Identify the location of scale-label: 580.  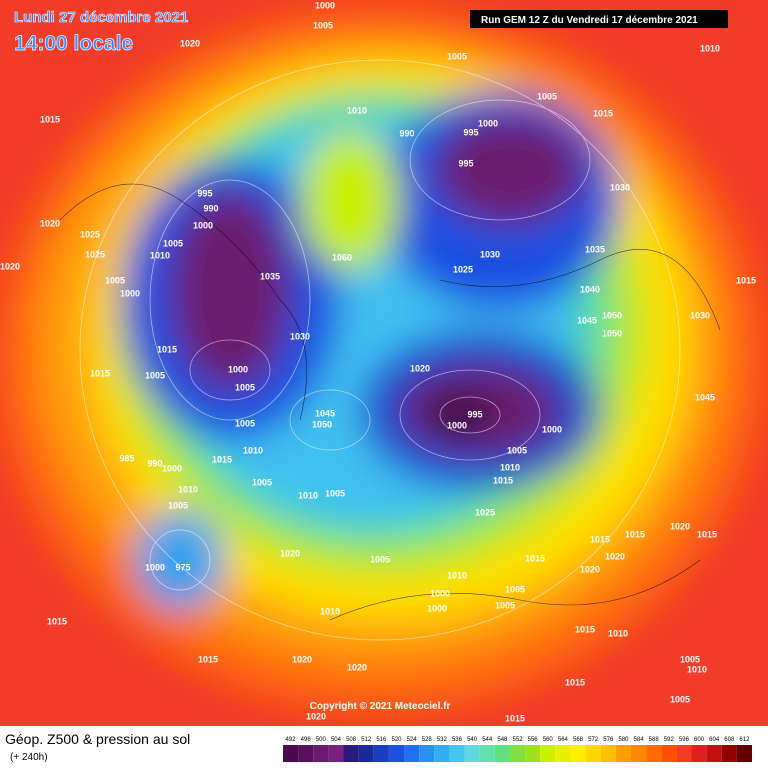
(623, 740).